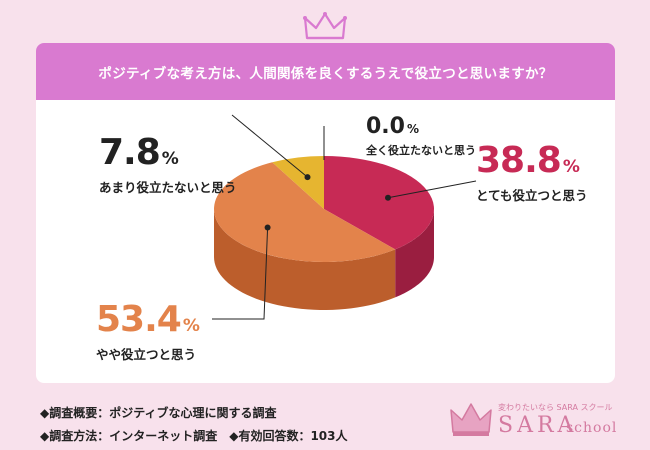  I want to click on leader-dot-not-much, so click(307, 177).